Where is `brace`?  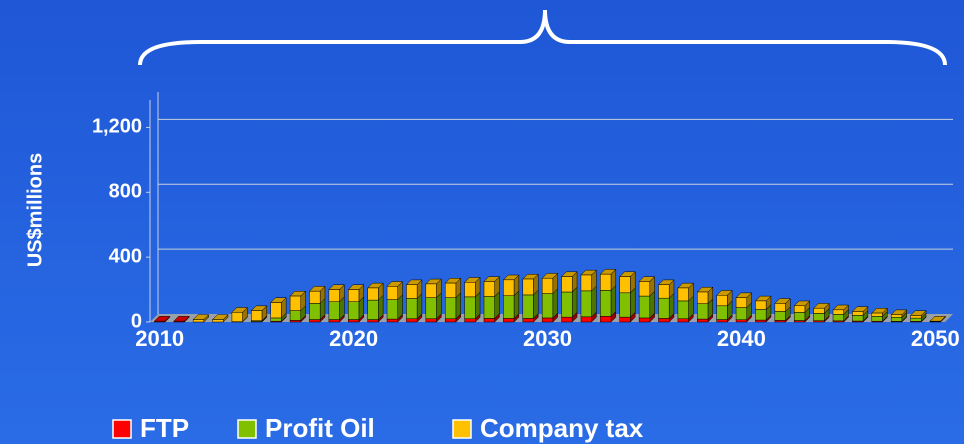 brace is located at coordinates (542, 37).